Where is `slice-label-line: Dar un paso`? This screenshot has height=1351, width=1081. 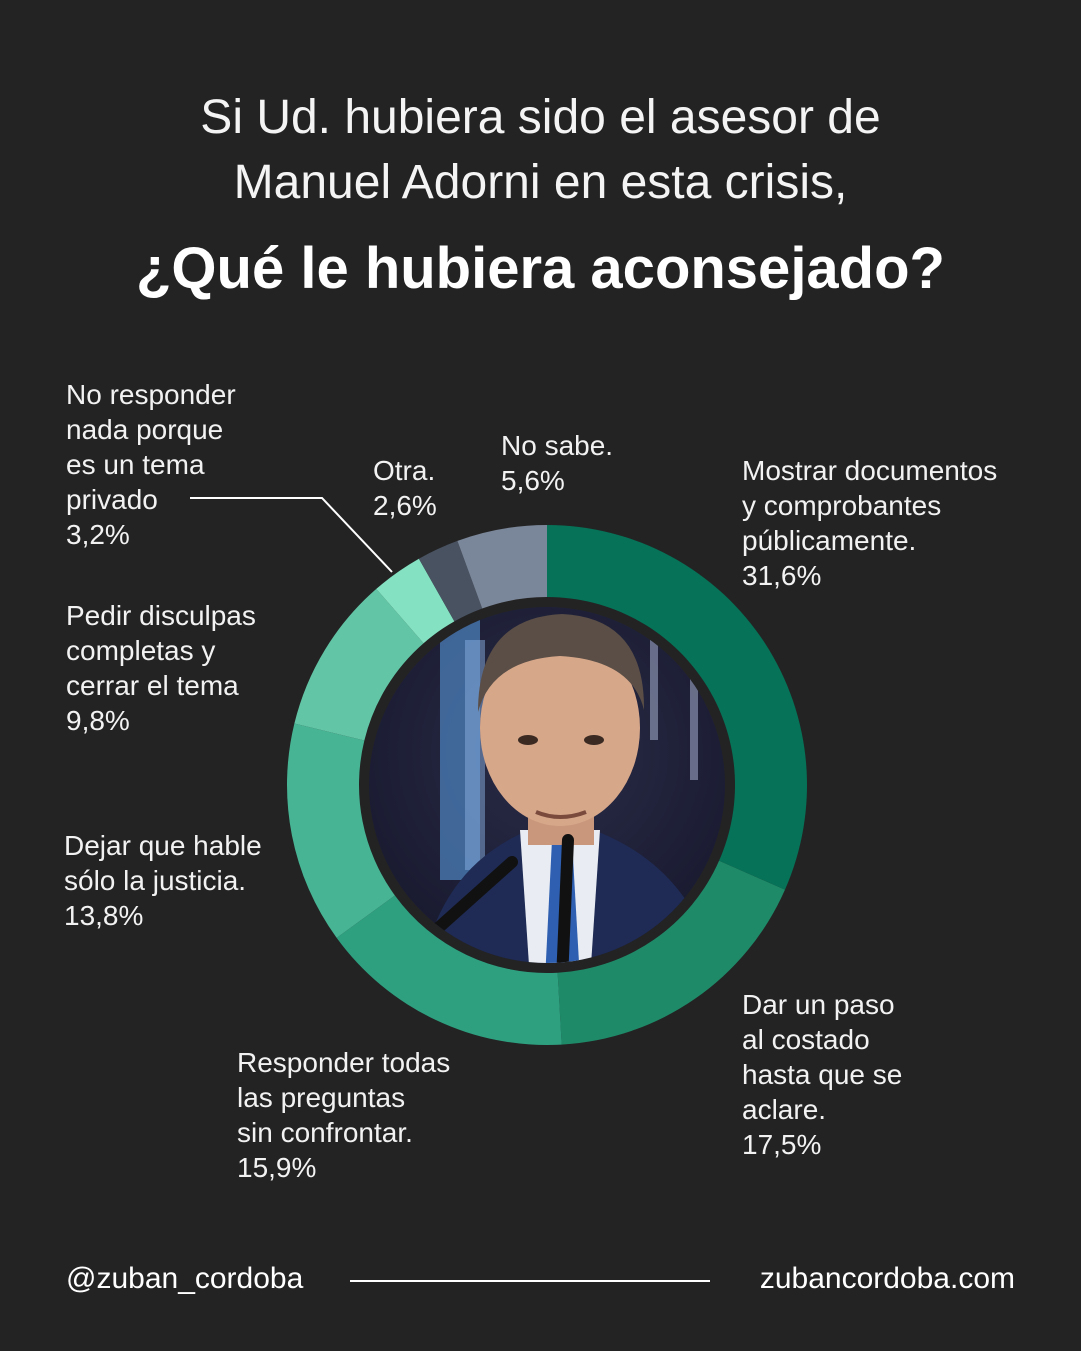
slice-label-line: Dar un paso is located at coordinates (818, 1004).